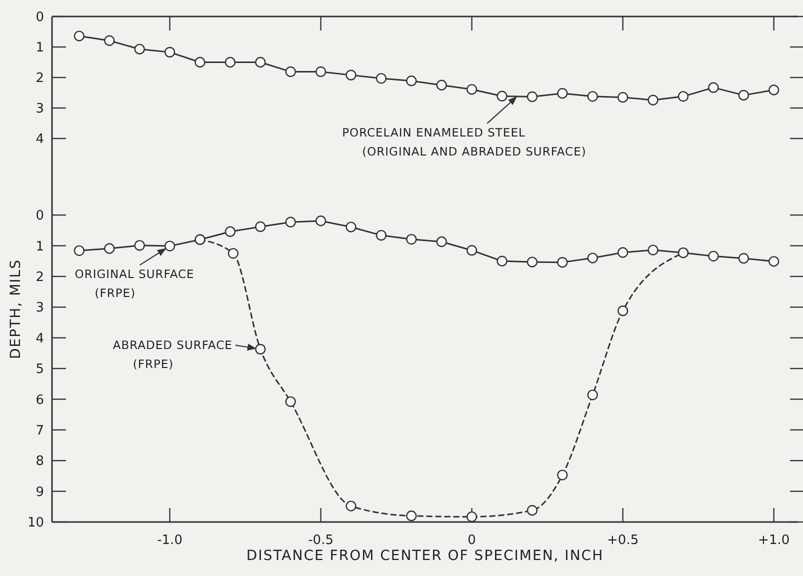 This screenshot has width=803, height=576. Describe the element at coordinates (425, 556) in the screenshot. I see `x-axis-title: DISTANCE FROM CENTER OF SPECIMEN, INCH` at that location.